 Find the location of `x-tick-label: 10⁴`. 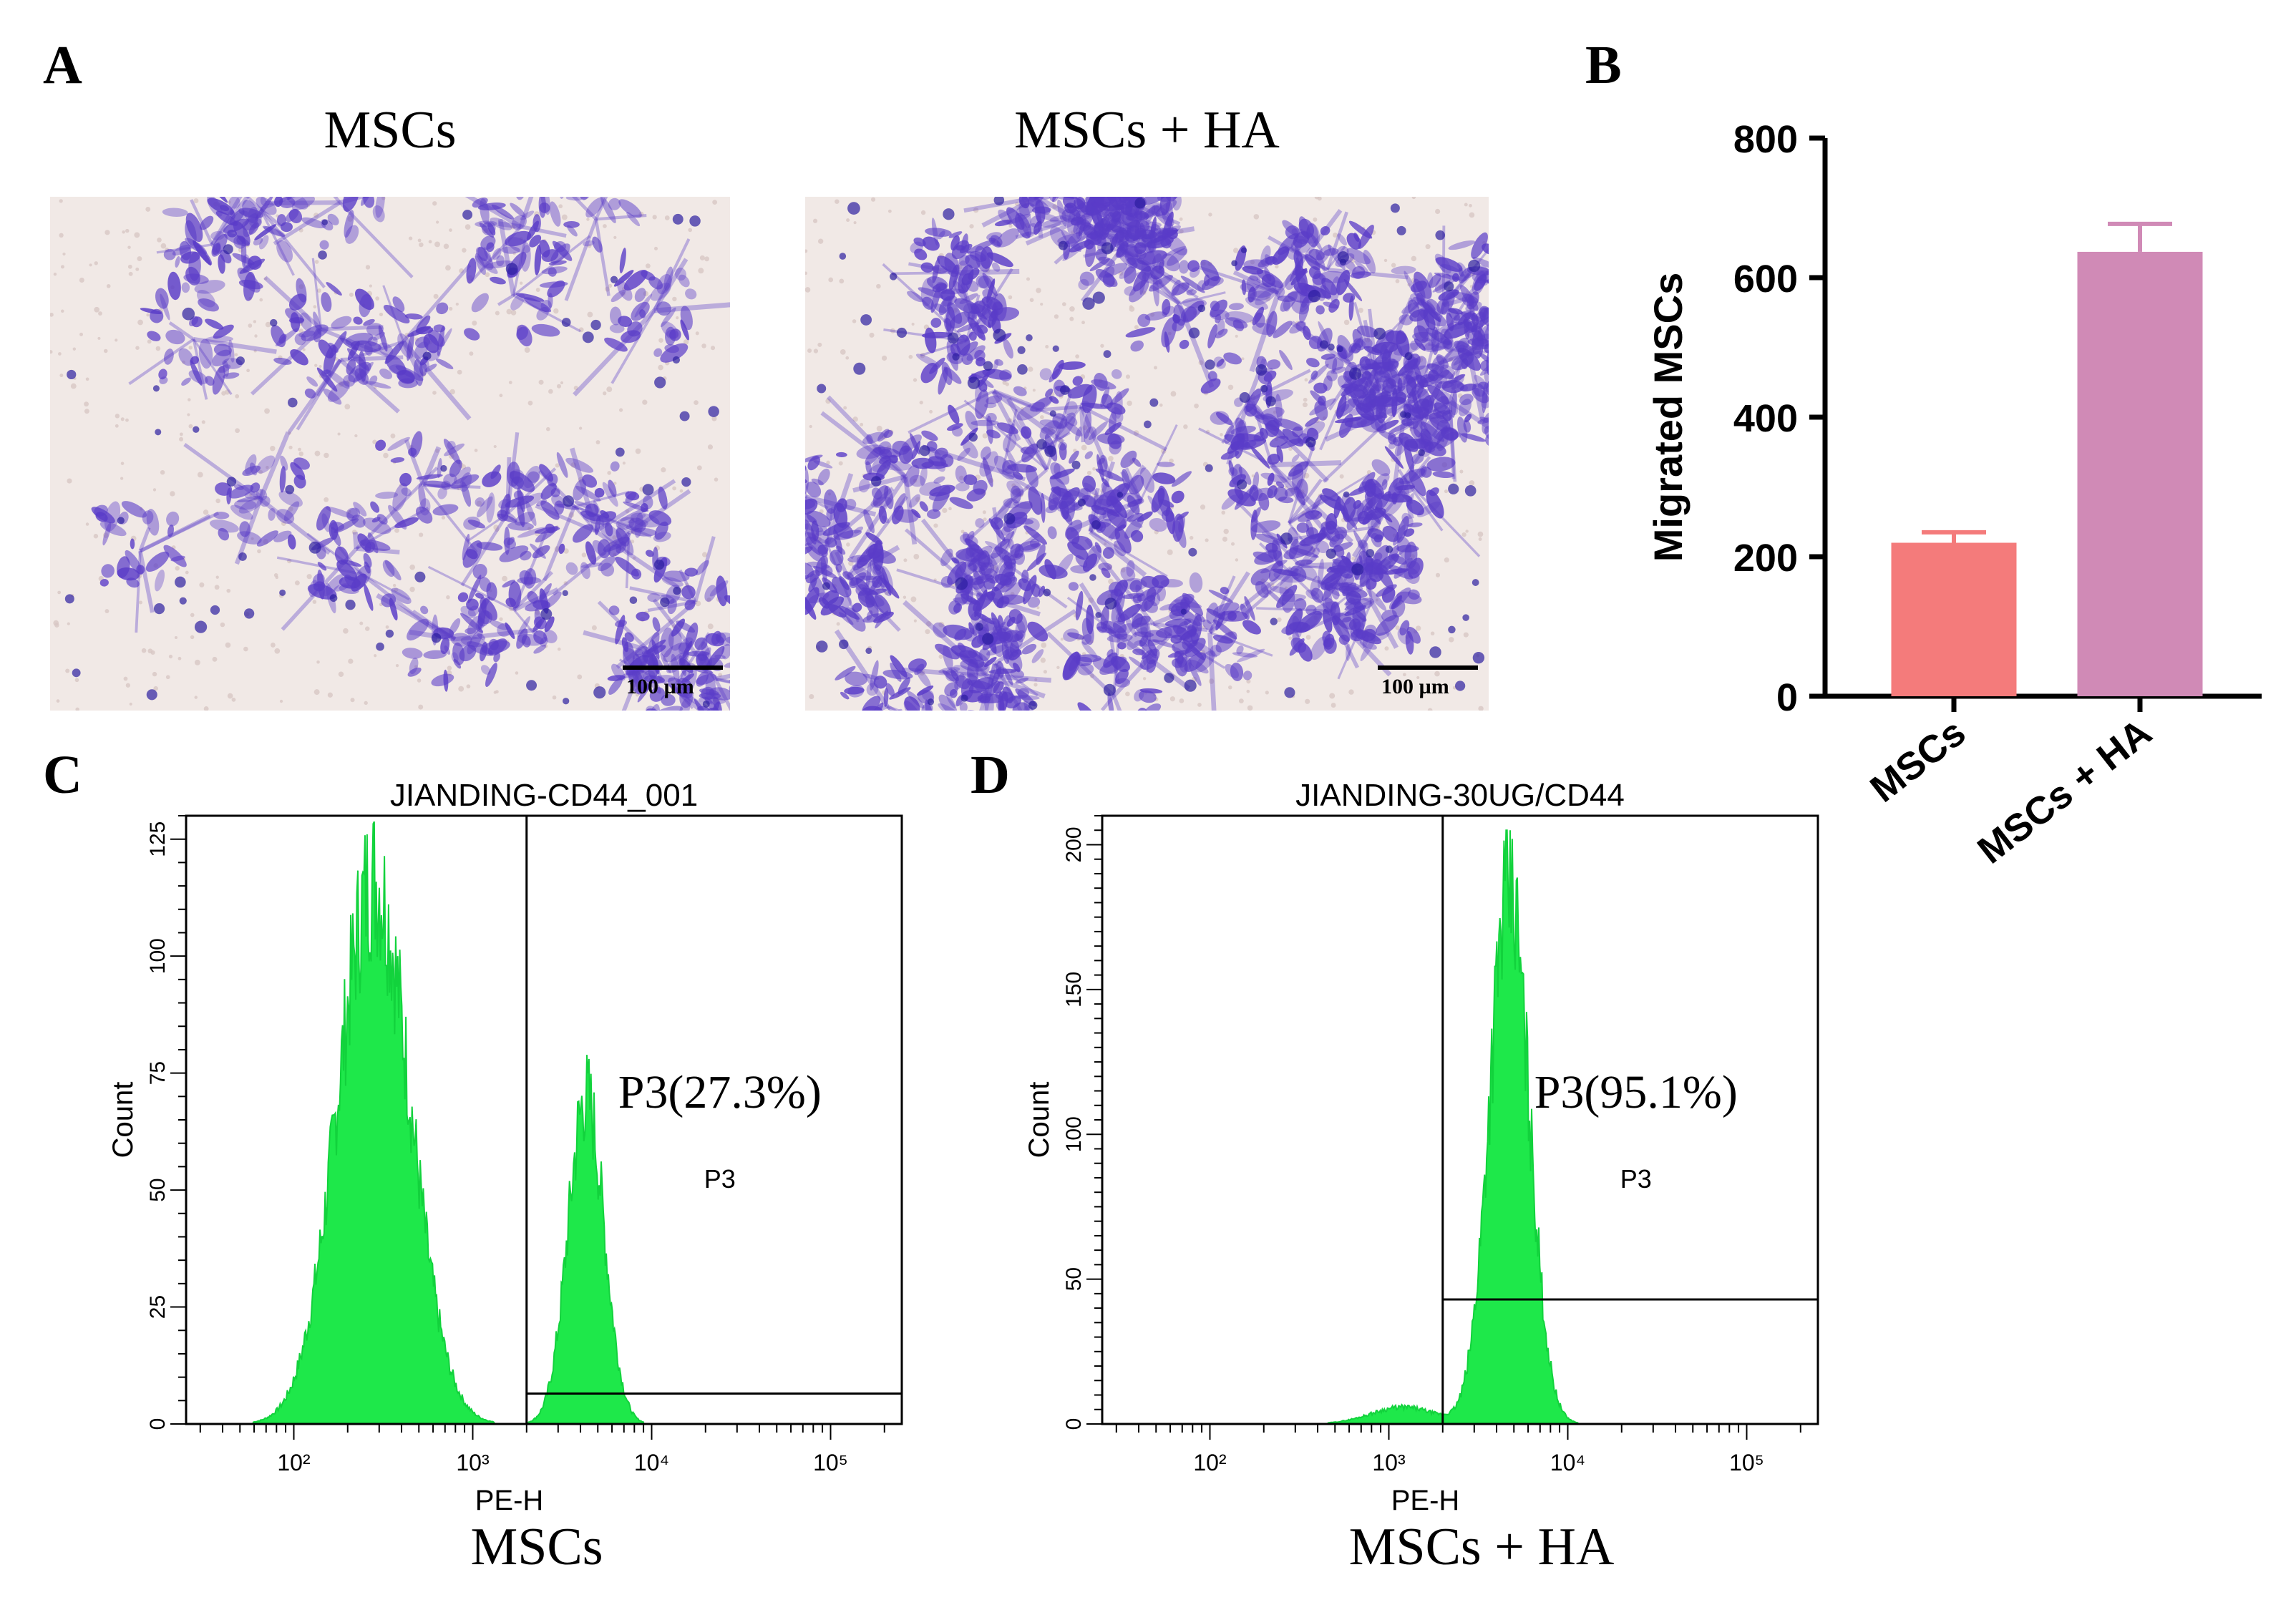

x-tick-label: 10⁴ is located at coordinates (652, 1462).